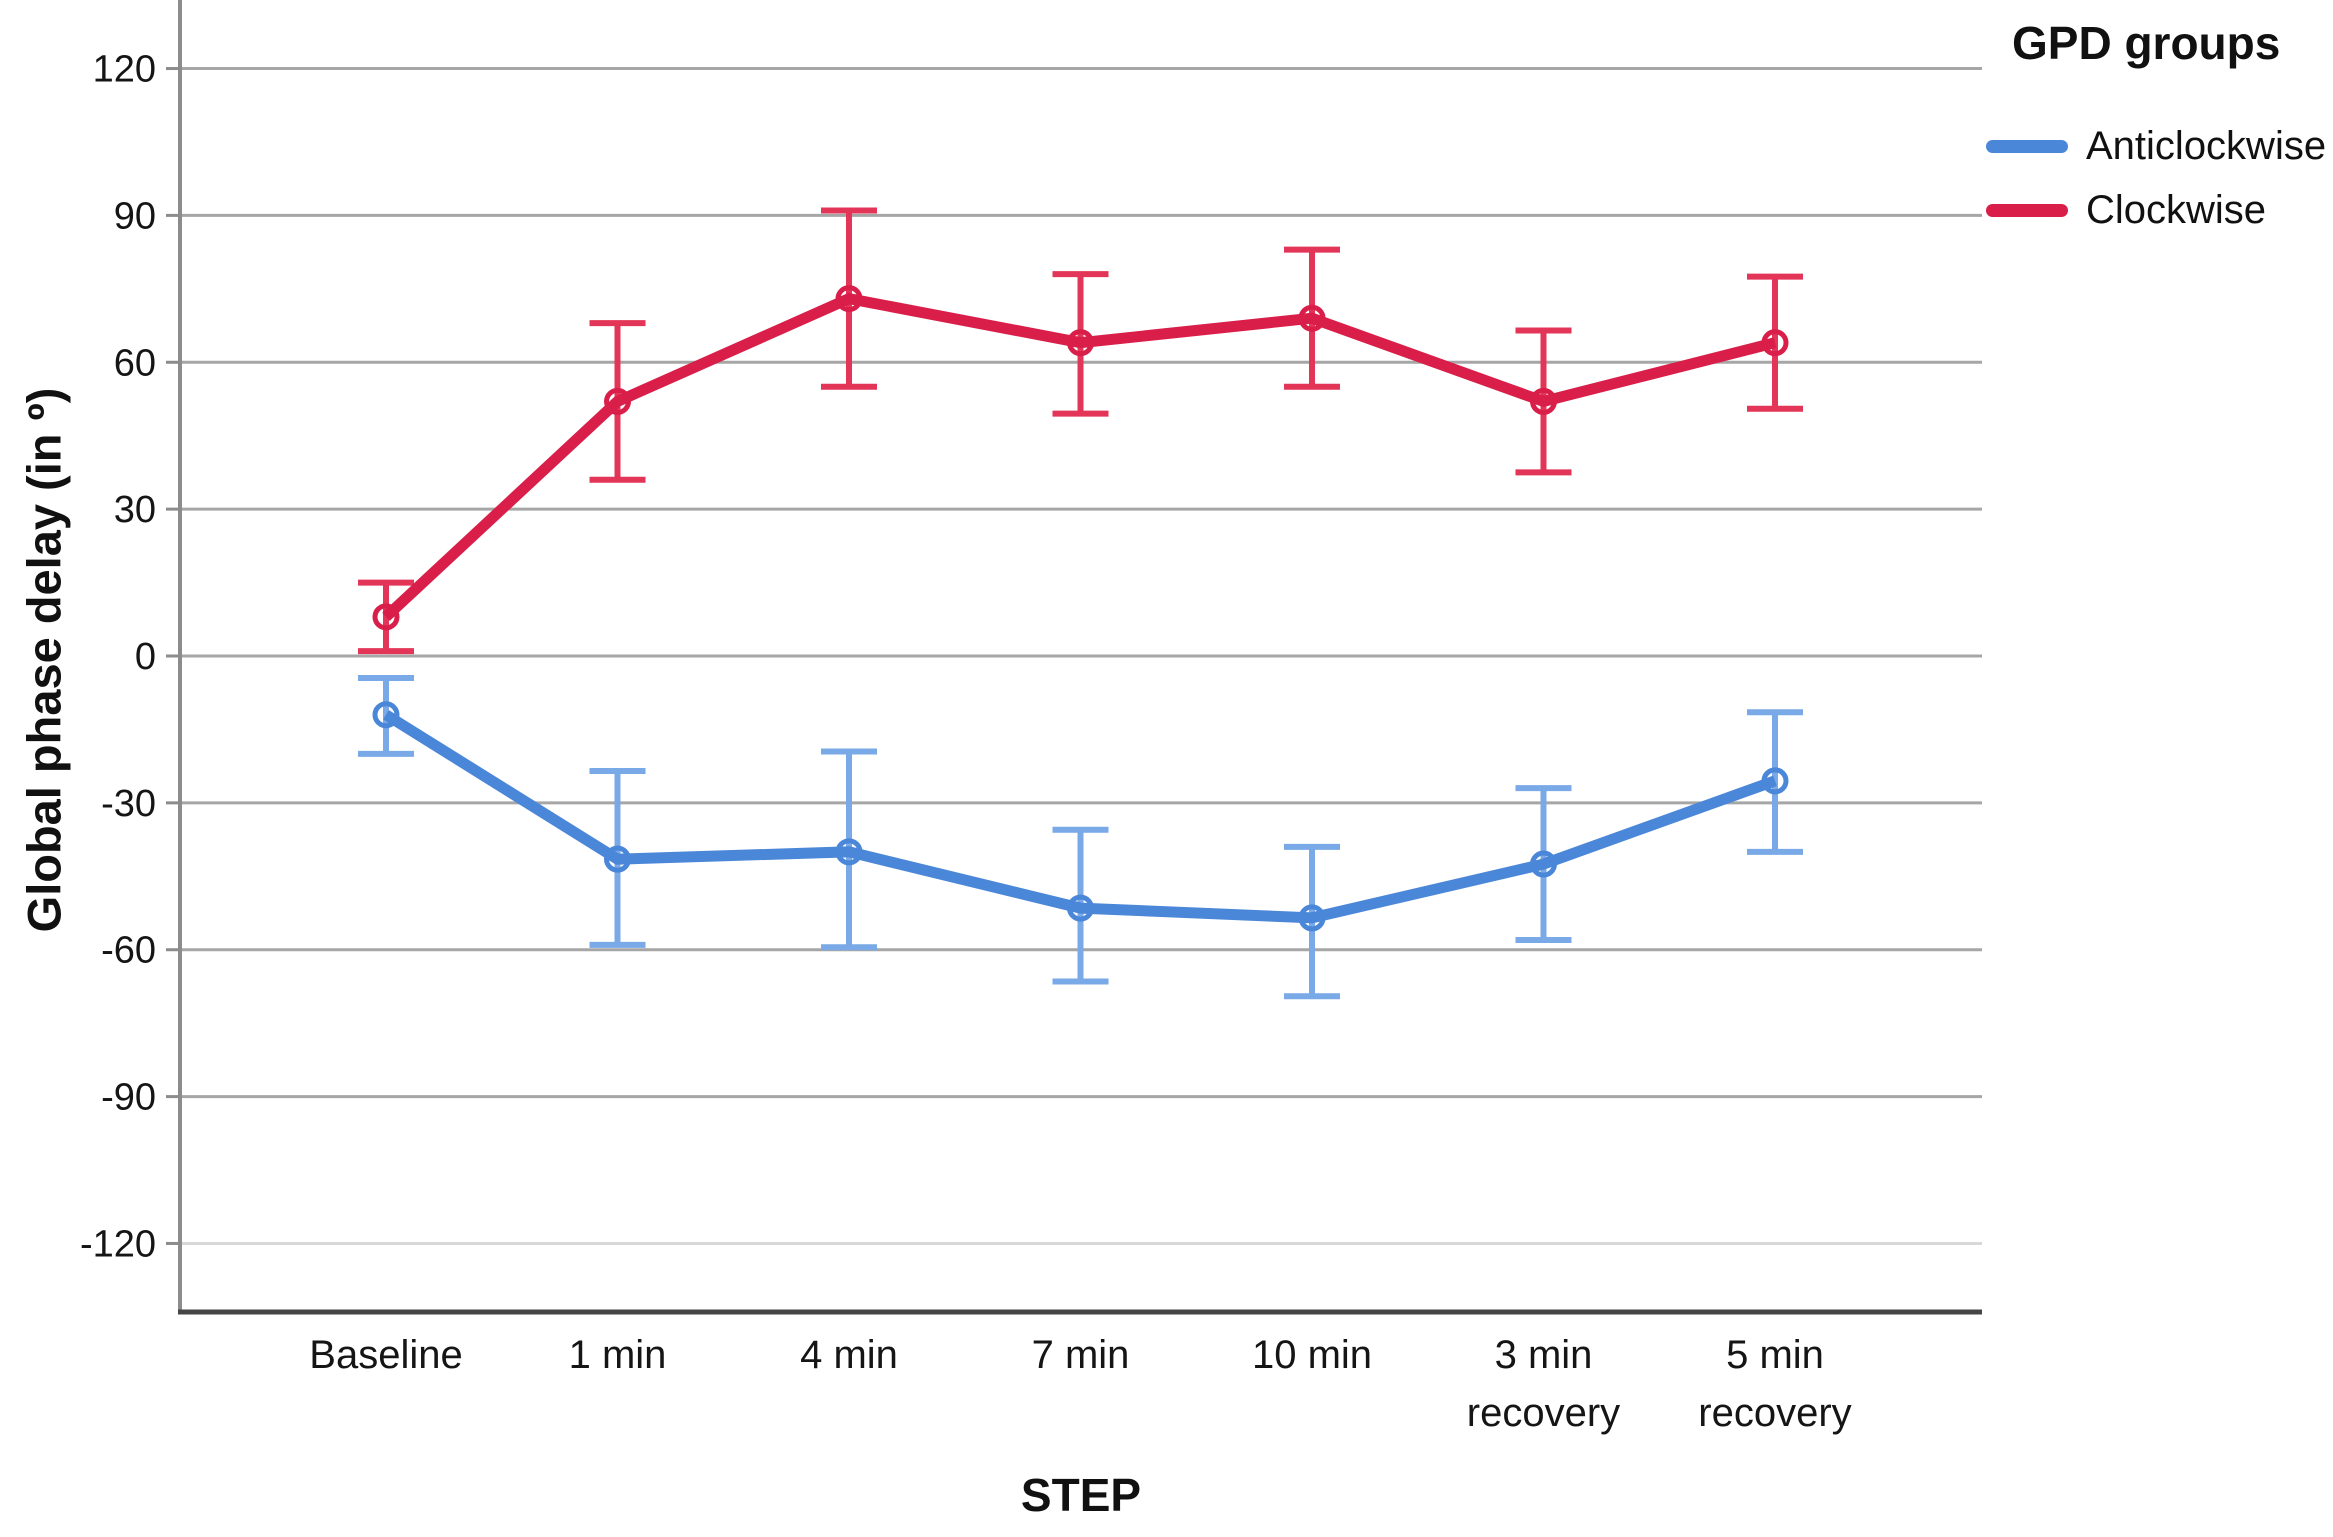  Describe the element at coordinates (849, 1355) in the screenshot. I see `x-category-label: 4 min` at that location.